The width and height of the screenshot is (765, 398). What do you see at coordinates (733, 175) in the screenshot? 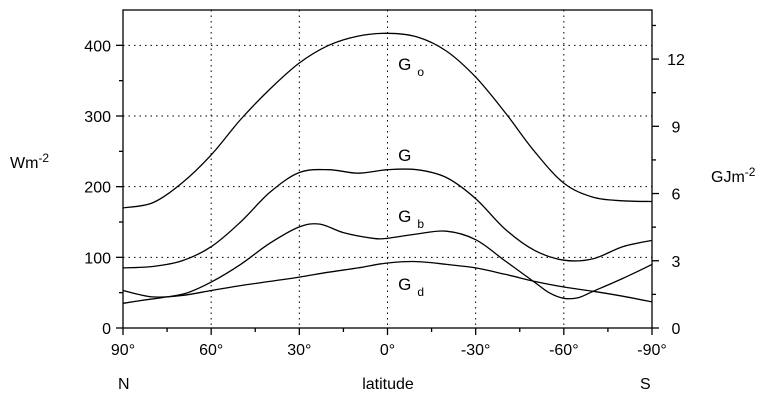
I see `y-axis-right-title: GJm-2` at bounding box center [733, 175].